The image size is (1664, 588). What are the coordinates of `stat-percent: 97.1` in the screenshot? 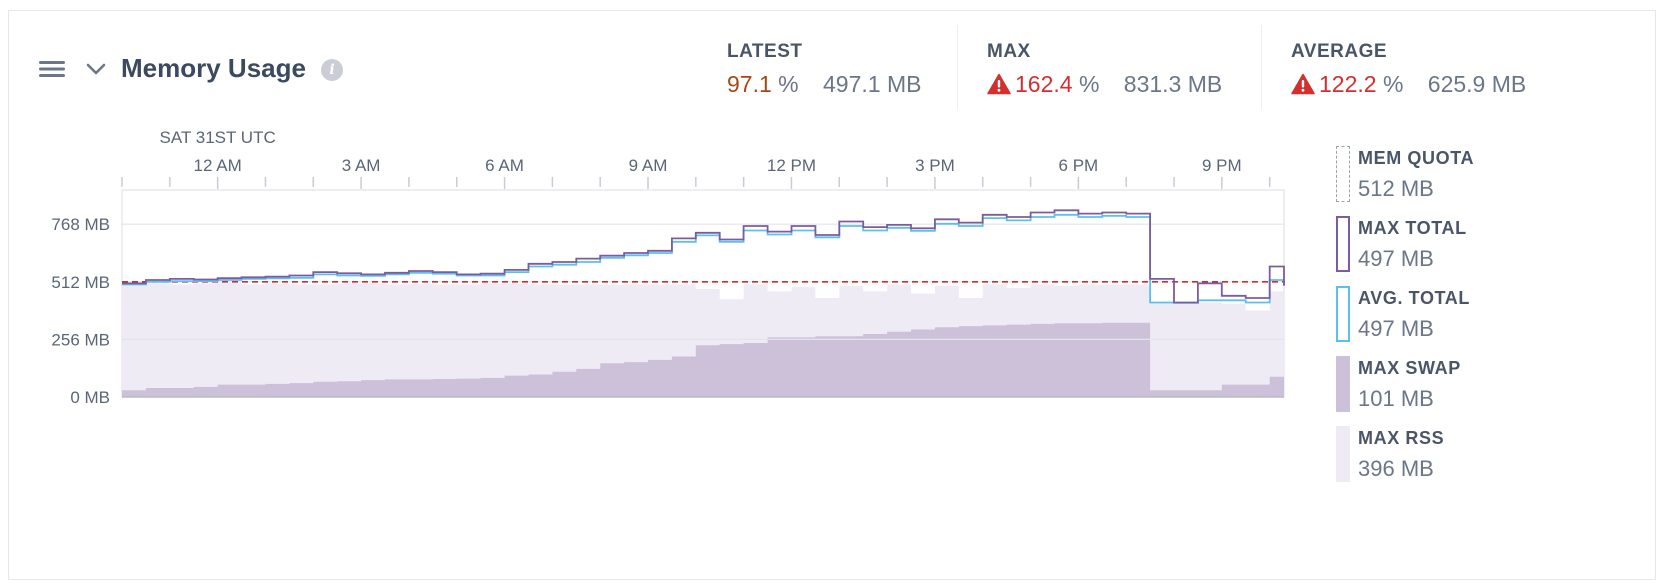 It's located at (749, 84).